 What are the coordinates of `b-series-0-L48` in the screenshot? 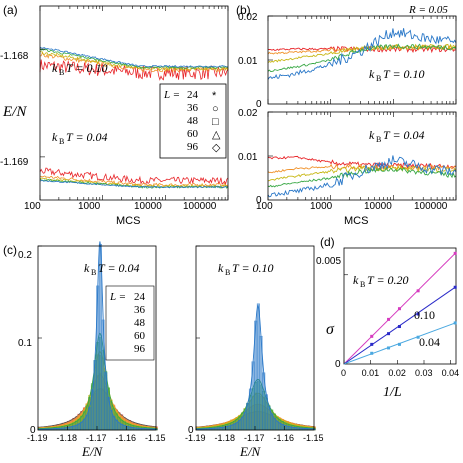 It's located at (362, 53).